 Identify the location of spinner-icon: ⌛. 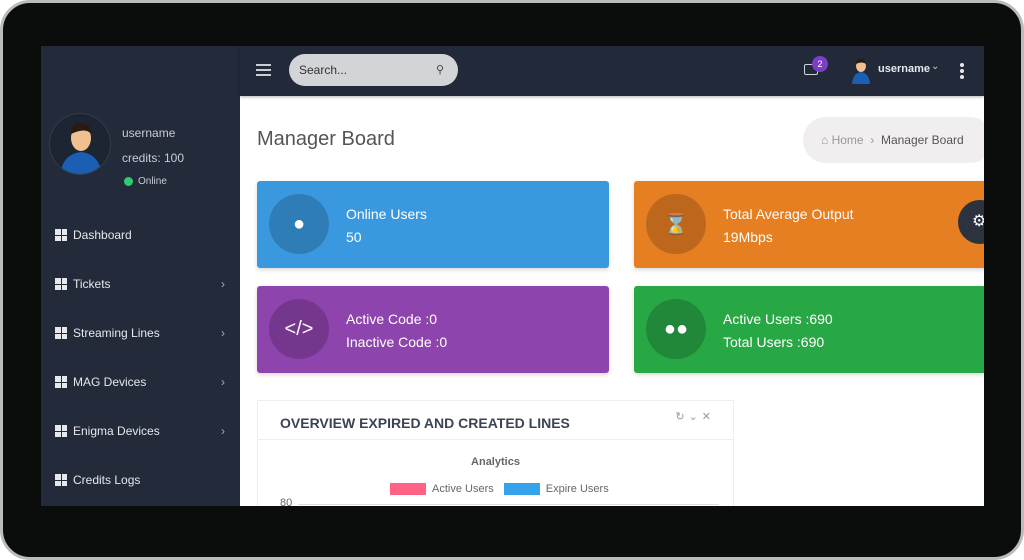
(676, 224).